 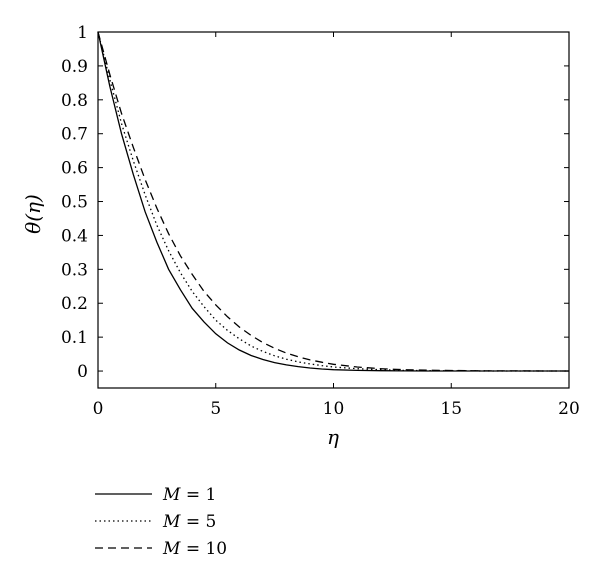 What do you see at coordinates (74, 67) in the screenshot?
I see `y-tick-label: 0.9` at bounding box center [74, 67].